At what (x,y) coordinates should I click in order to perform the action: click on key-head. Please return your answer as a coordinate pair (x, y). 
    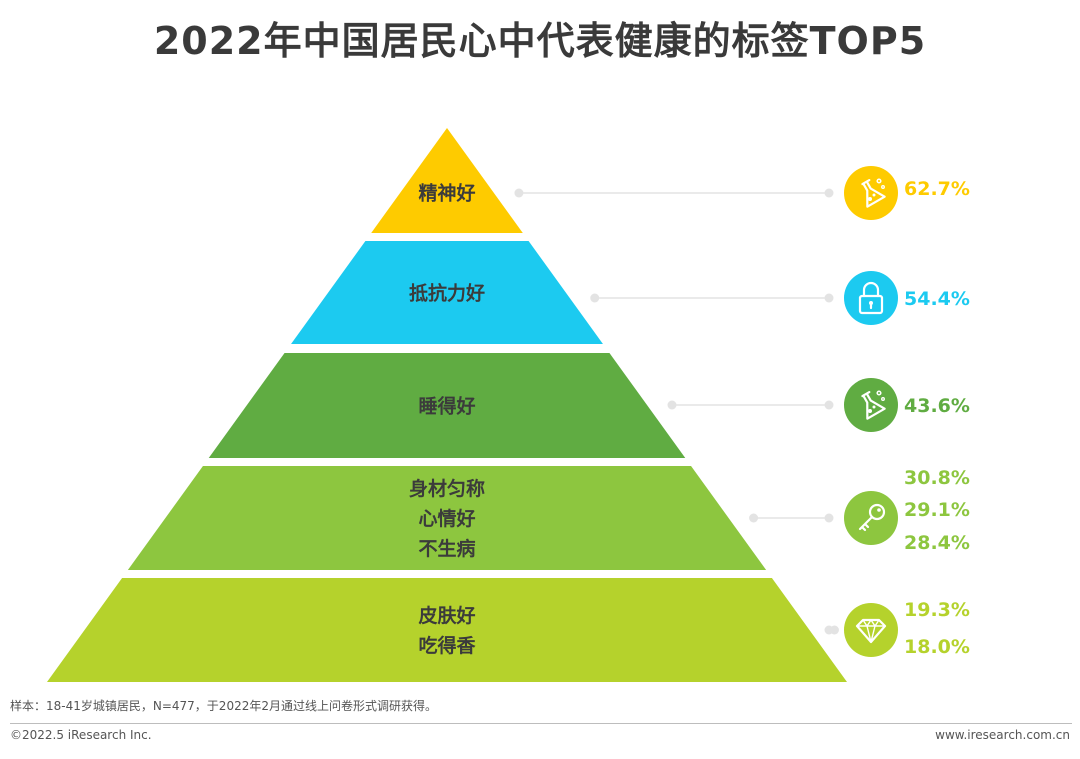
    Looking at the image, I should click on (877, 512).